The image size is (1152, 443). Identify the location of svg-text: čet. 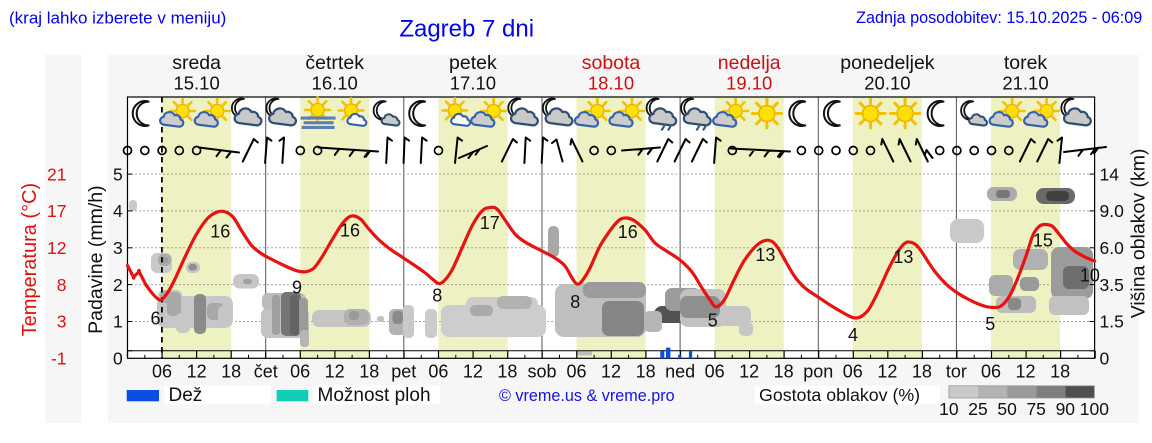
(266, 372).